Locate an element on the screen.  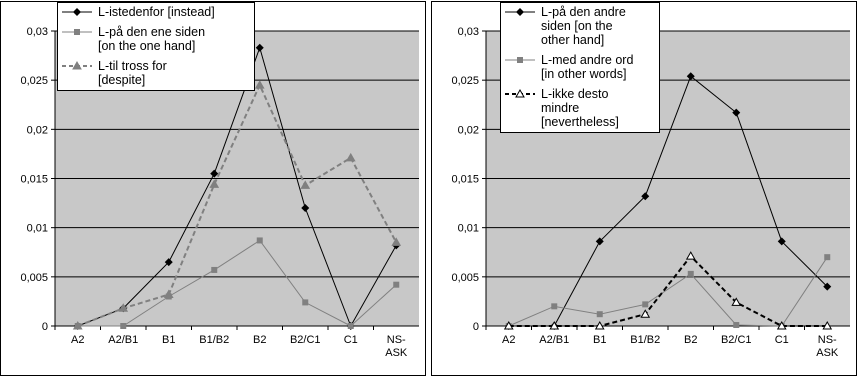
legend-label: L-med andre ord [in other words] is located at coordinates (587, 67).